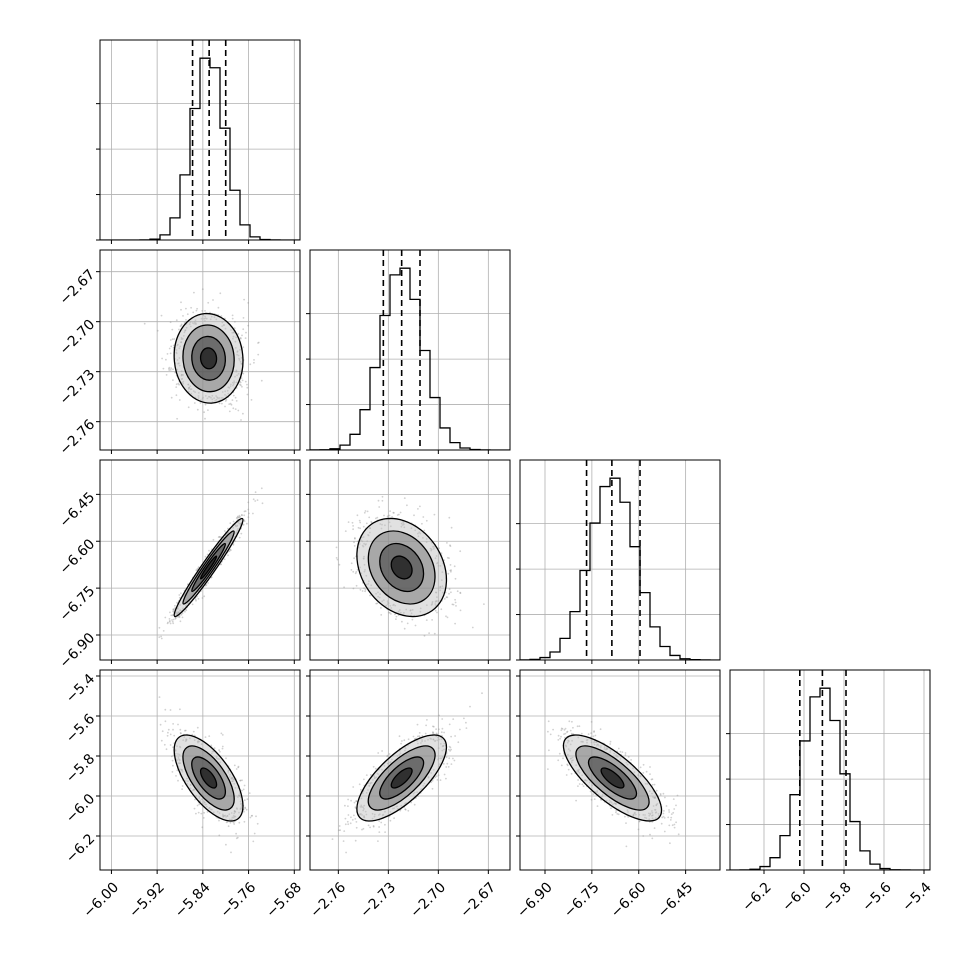 The image size is (970, 970). Describe the element at coordinates (239, 900) in the screenshot. I see `x-tick-label: −5.76` at that location.